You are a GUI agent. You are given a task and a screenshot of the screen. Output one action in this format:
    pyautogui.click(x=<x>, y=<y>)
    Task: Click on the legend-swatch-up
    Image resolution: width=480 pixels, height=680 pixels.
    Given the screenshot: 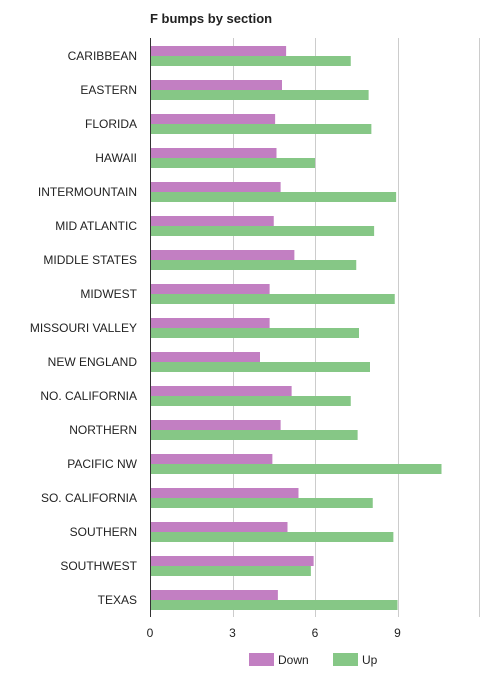 What is the action you would take?
    pyautogui.click(x=345, y=659)
    